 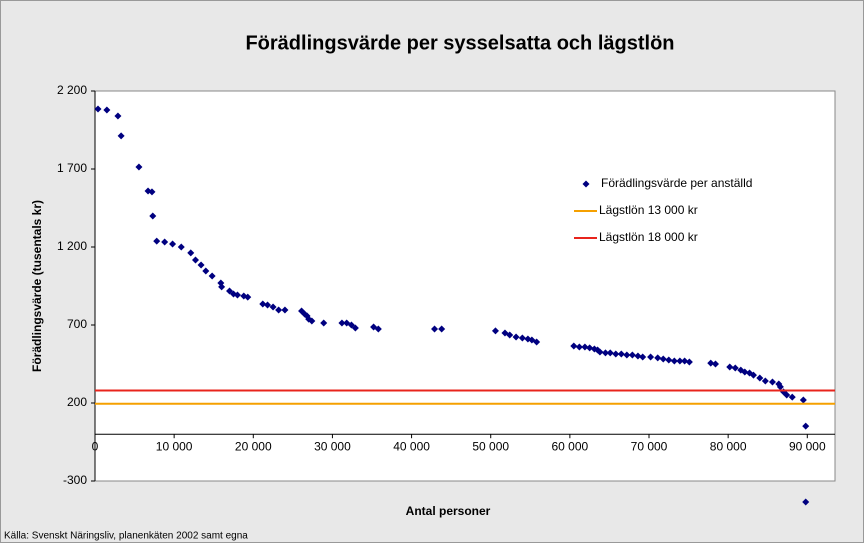 What do you see at coordinates (676, 183) in the screenshot?
I see `legend-label: Förädlingsvärde per anställd` at bounding box center [676, 183].